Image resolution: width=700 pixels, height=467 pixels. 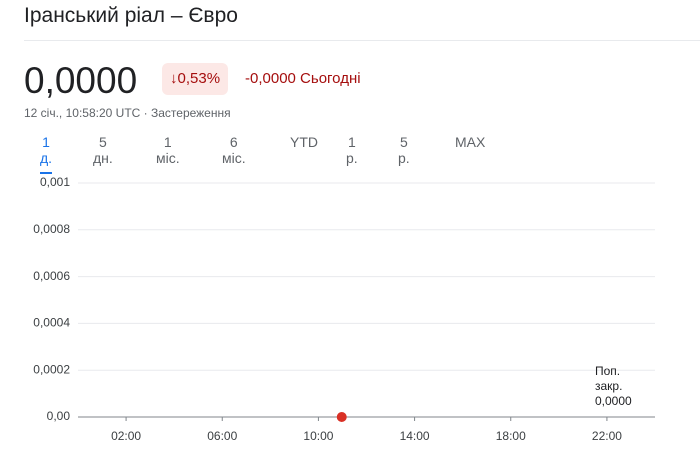 What do you see at coordinates (341, 417) in the screenshot?
I see `current-point` at bounding box center [341, 417].